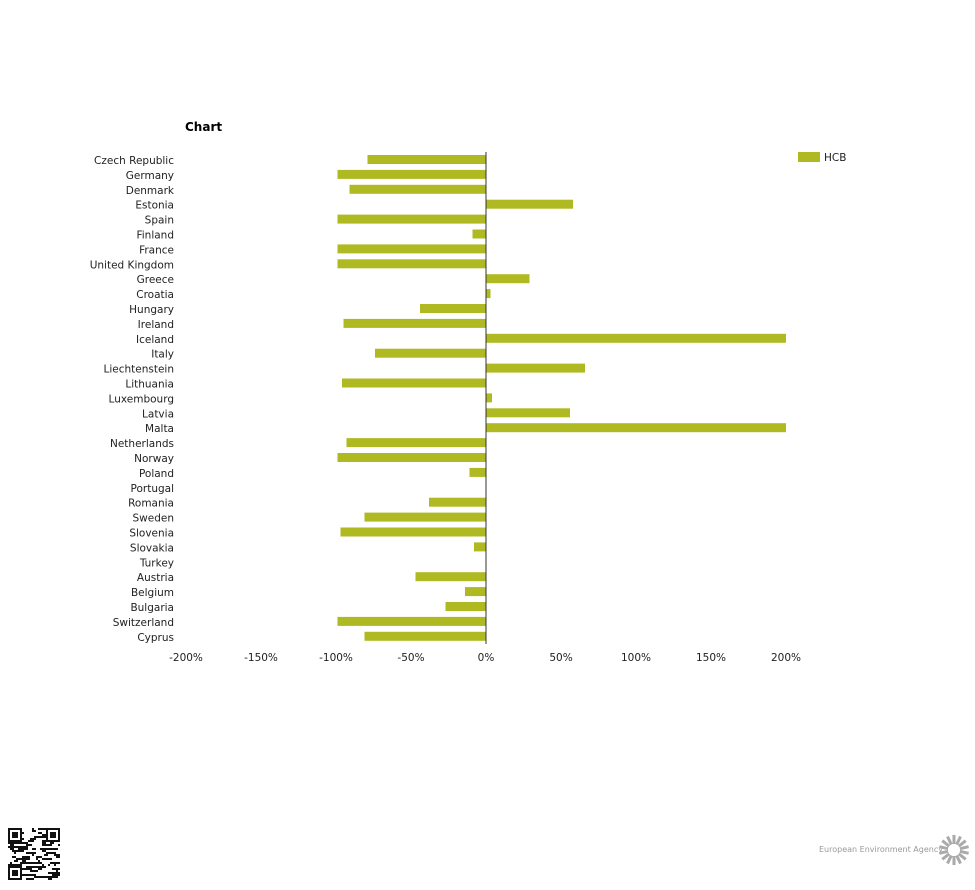 The width and height of the screenshot is (975, 890). Describe the element at coordinates (152, 608) in the screenshot. I see `category-label: Bulgaria` at that location.